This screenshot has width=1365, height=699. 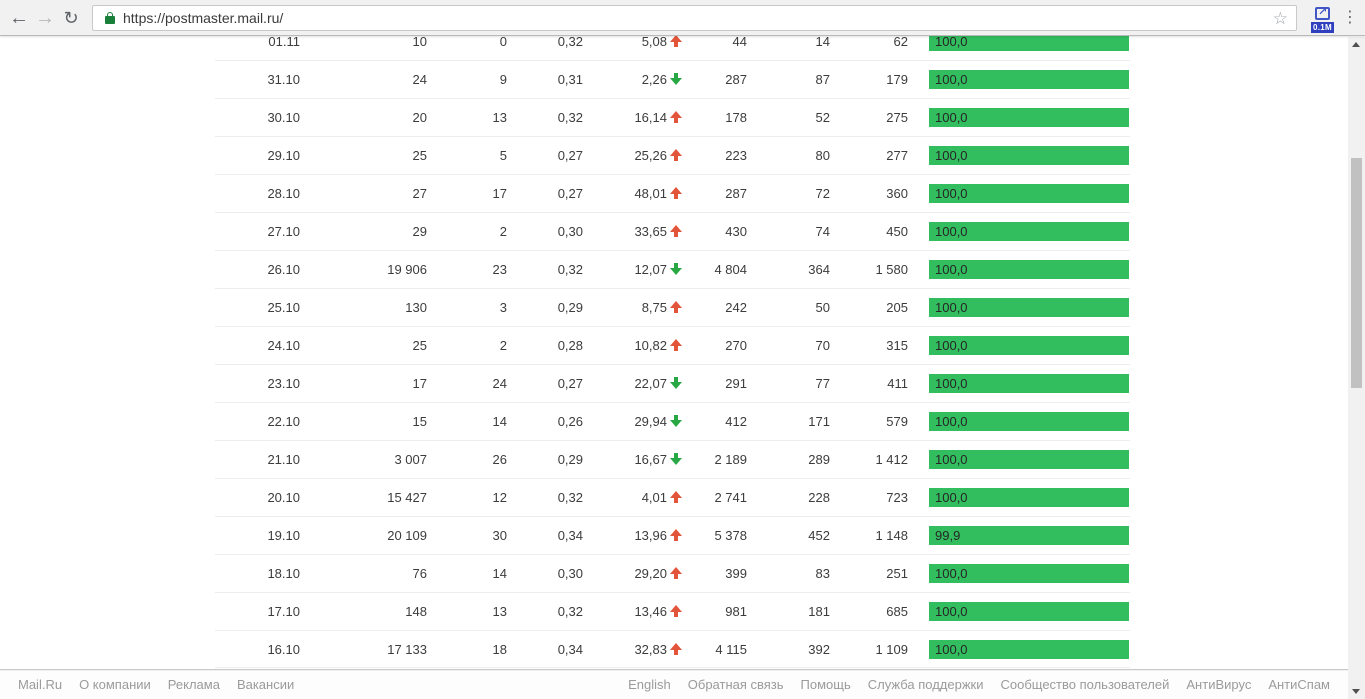 I want to click on reload-icon: ↻, so click(x=71, y=18).